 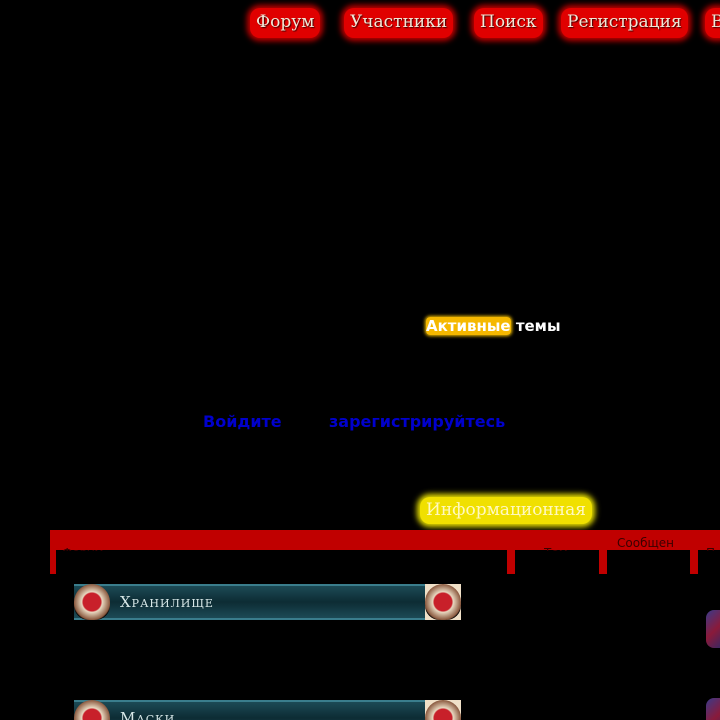 I want to click on active-topics-rest: темы, so click(x=535, y=326).